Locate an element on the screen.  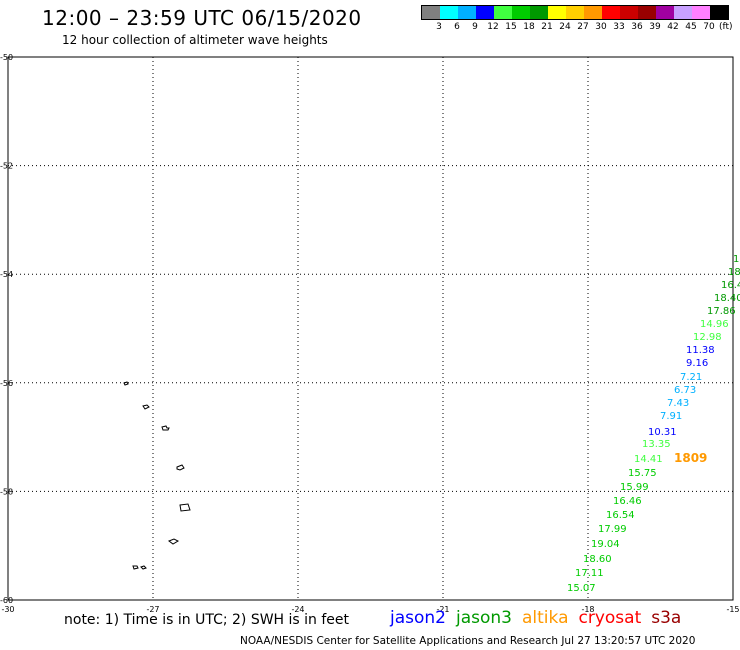
legend-label: 21 is located at coordinates (547, 27).